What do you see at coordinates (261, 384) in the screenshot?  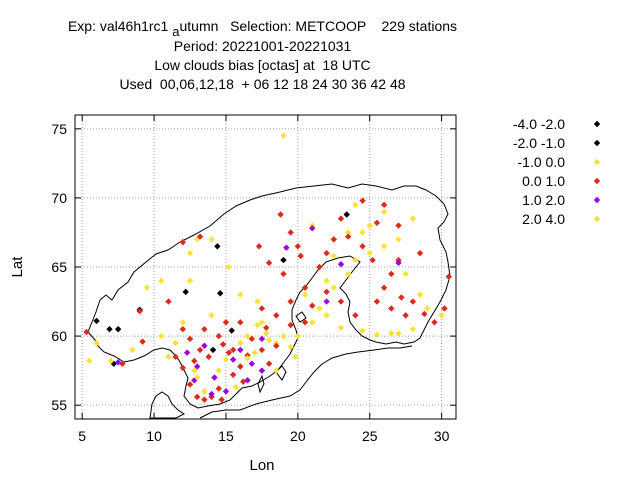 I see `oland-island` at bounding box center [261, 384].